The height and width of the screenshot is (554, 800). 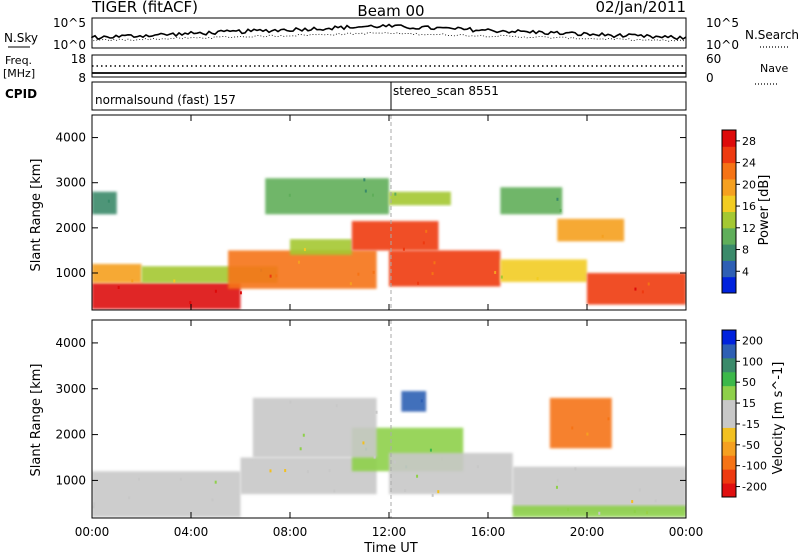 What do you see at coordinates (70, 389) in the screenshot?
I see `velocity-ytick-label: 3000` at bounding box center [70, 389].